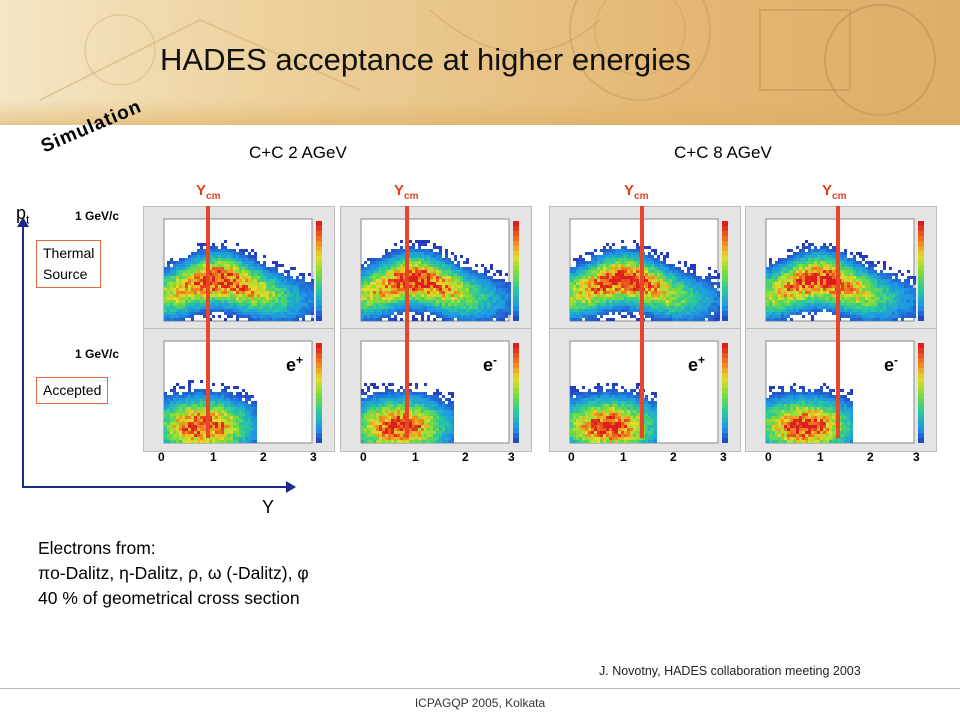 The height and width of the screenshot is (720, 960). Describe the element at coordinates (480, 688) in the screenshot. I see `footer-divider` at that location.